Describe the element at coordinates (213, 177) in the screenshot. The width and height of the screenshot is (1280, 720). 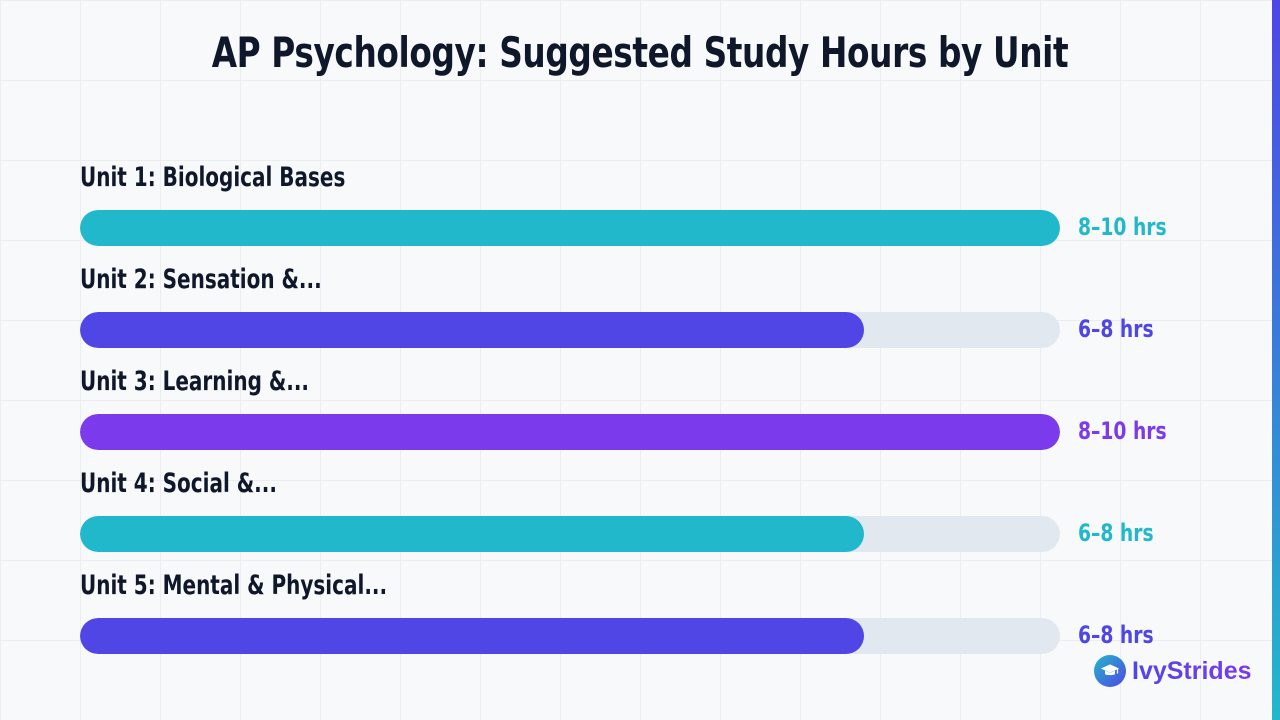
I see `unit-label: Unit 1: Biological Bases` at that location.